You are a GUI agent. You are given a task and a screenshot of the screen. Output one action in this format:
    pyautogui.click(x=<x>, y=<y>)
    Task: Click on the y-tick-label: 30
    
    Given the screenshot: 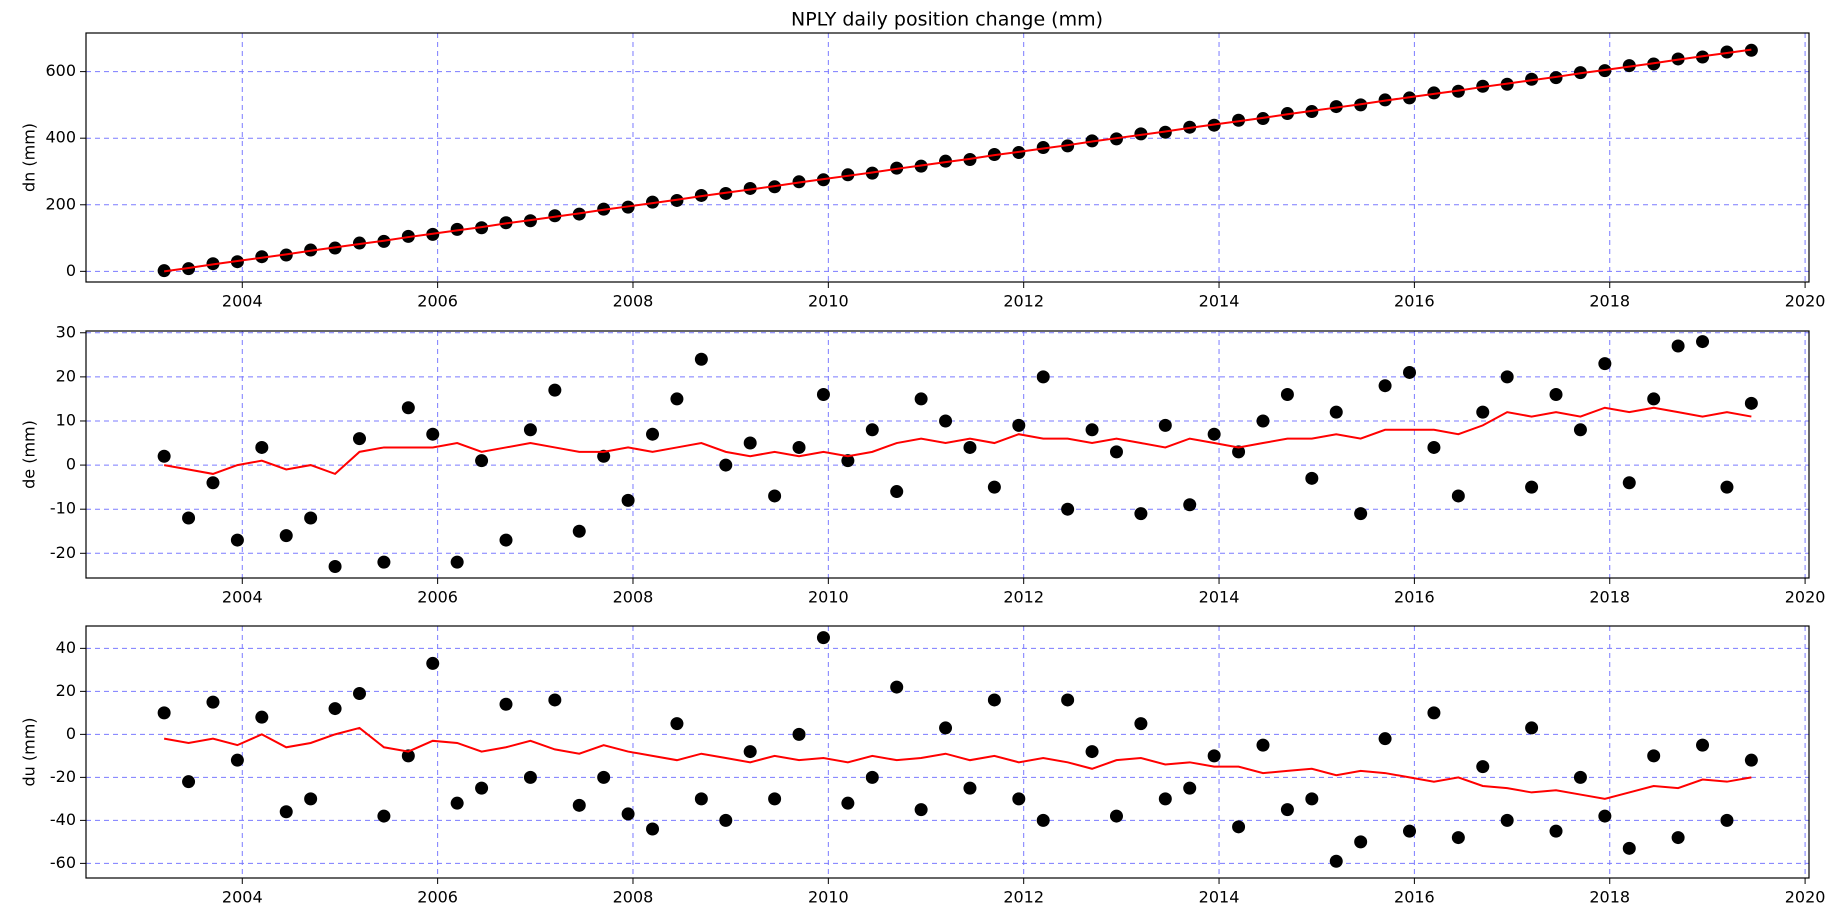 What is the action you would take?
    pyautogui.click(x=66, y=331)
    